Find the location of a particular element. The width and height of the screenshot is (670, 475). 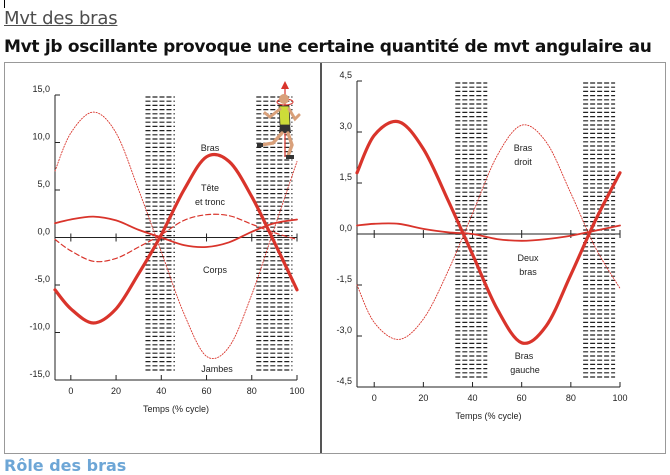

runner-leg-back is located at coordinates (271, 139).